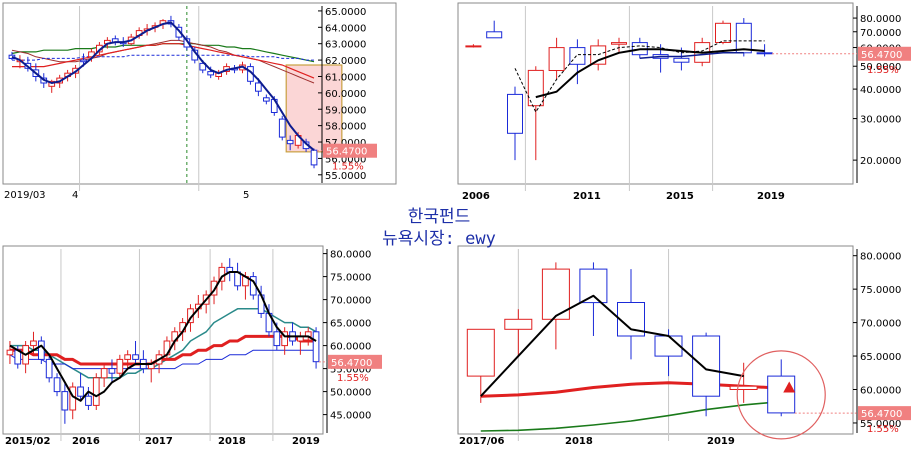 This screenshot has width=911, height=455. I want to click on daily-x-label: 4, so click(75, 195).